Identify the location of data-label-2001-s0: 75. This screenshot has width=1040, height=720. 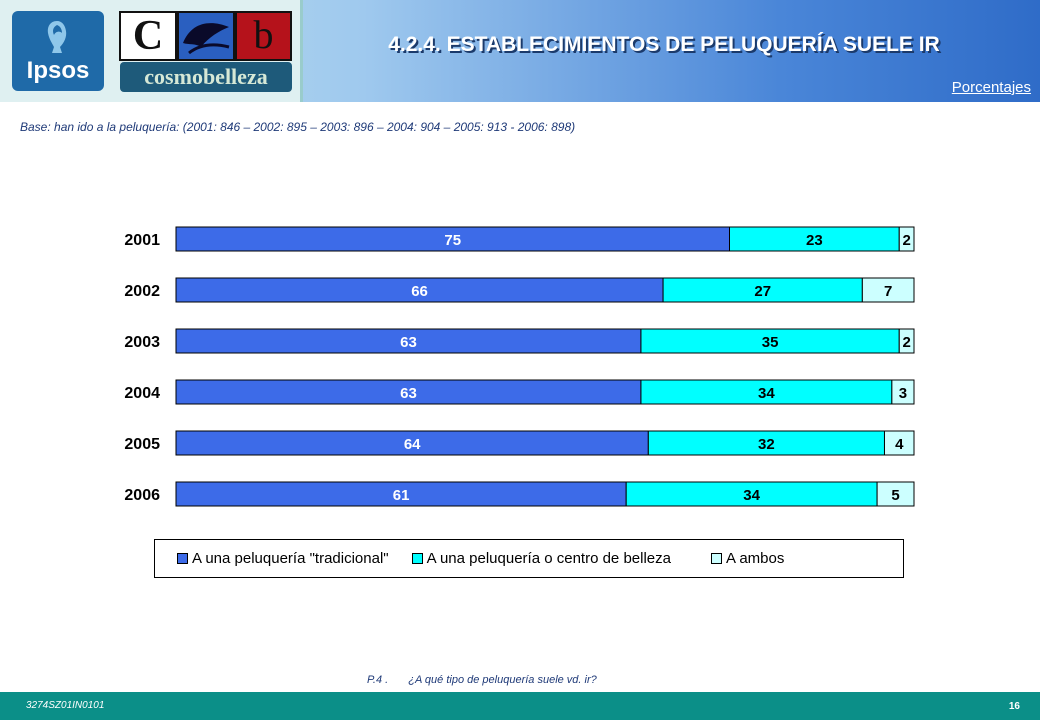
(452, 240).